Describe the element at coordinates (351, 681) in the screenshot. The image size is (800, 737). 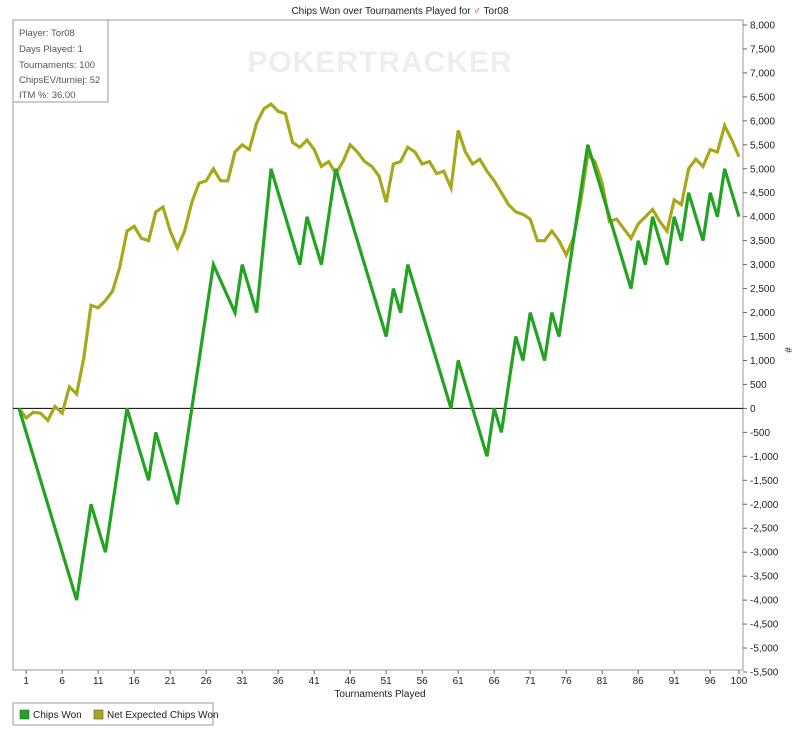
I see `x-tick-label: 46` at that location.